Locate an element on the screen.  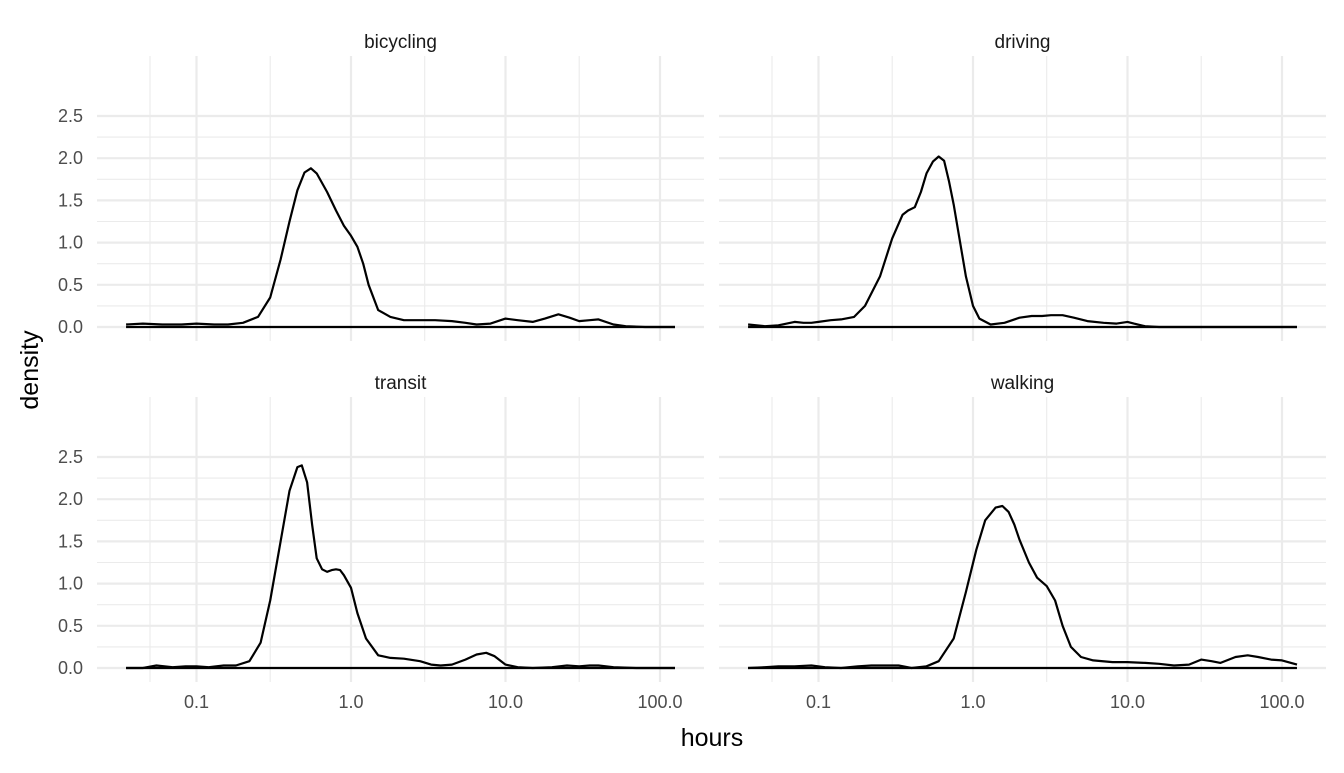
facet-strip-label: transit is located at coordinates (401, 383).